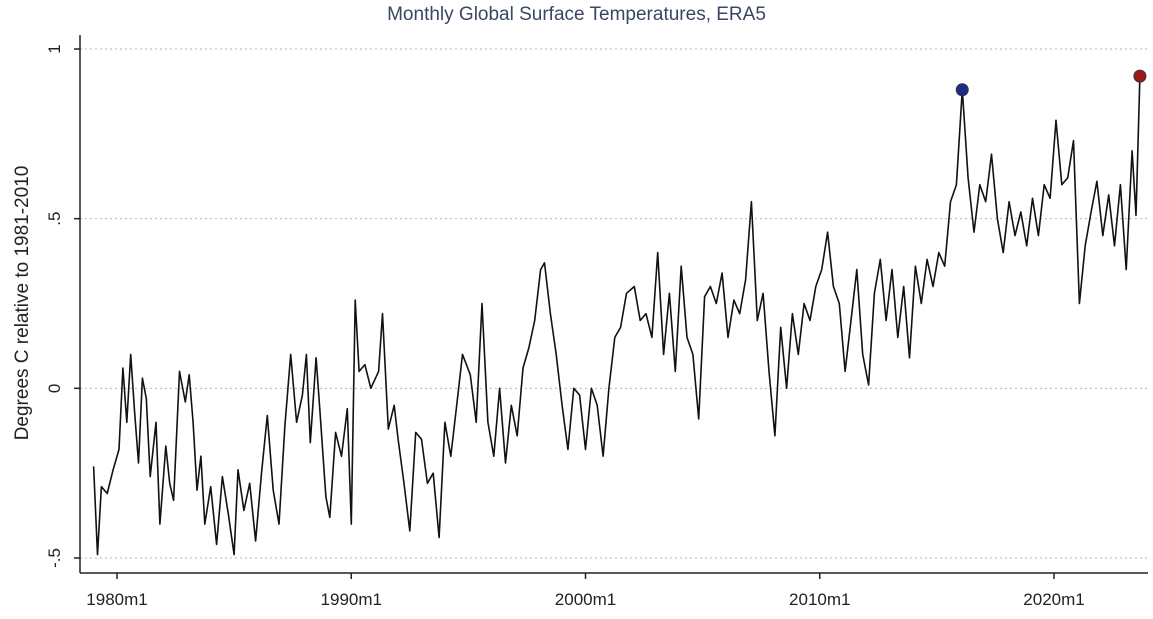 The width and height of the screenshot is (1153, 619). Describe the element at coordinates (351, 599) in the screenshot. I see `x-tick-label: 1990m1` at that location.